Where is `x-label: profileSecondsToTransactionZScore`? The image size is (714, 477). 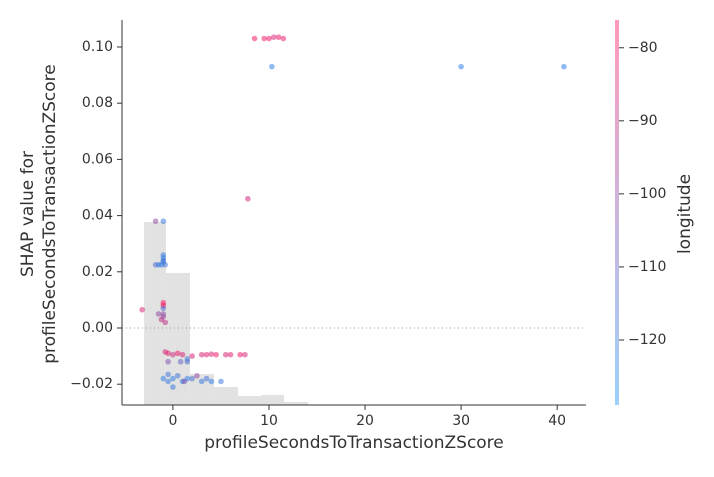
x-label: profileSecondsToTransactionZScore is located at coordinates (354, 443).